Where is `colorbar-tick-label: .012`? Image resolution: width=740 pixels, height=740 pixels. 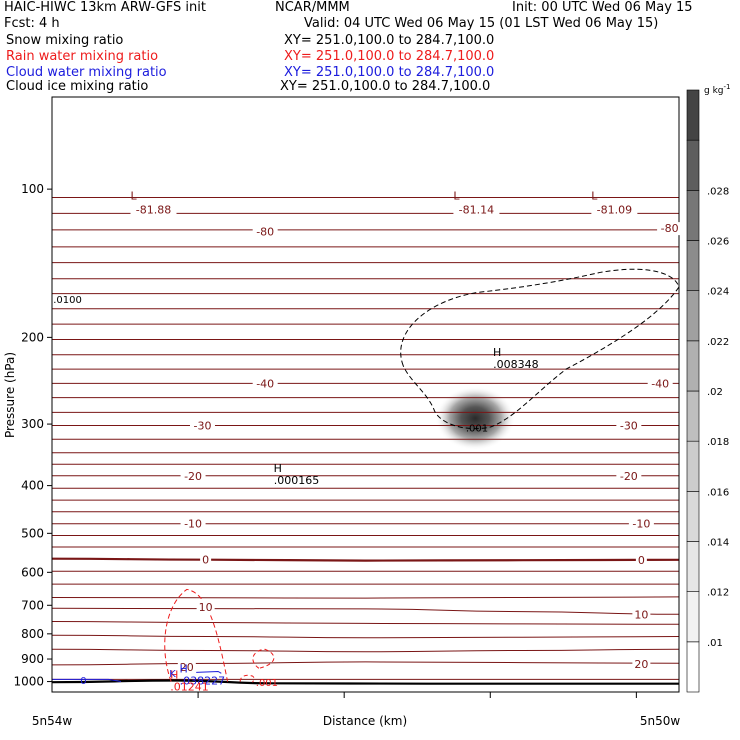 colorbar-tick-label: .012 is located at coordinates (718, 593).